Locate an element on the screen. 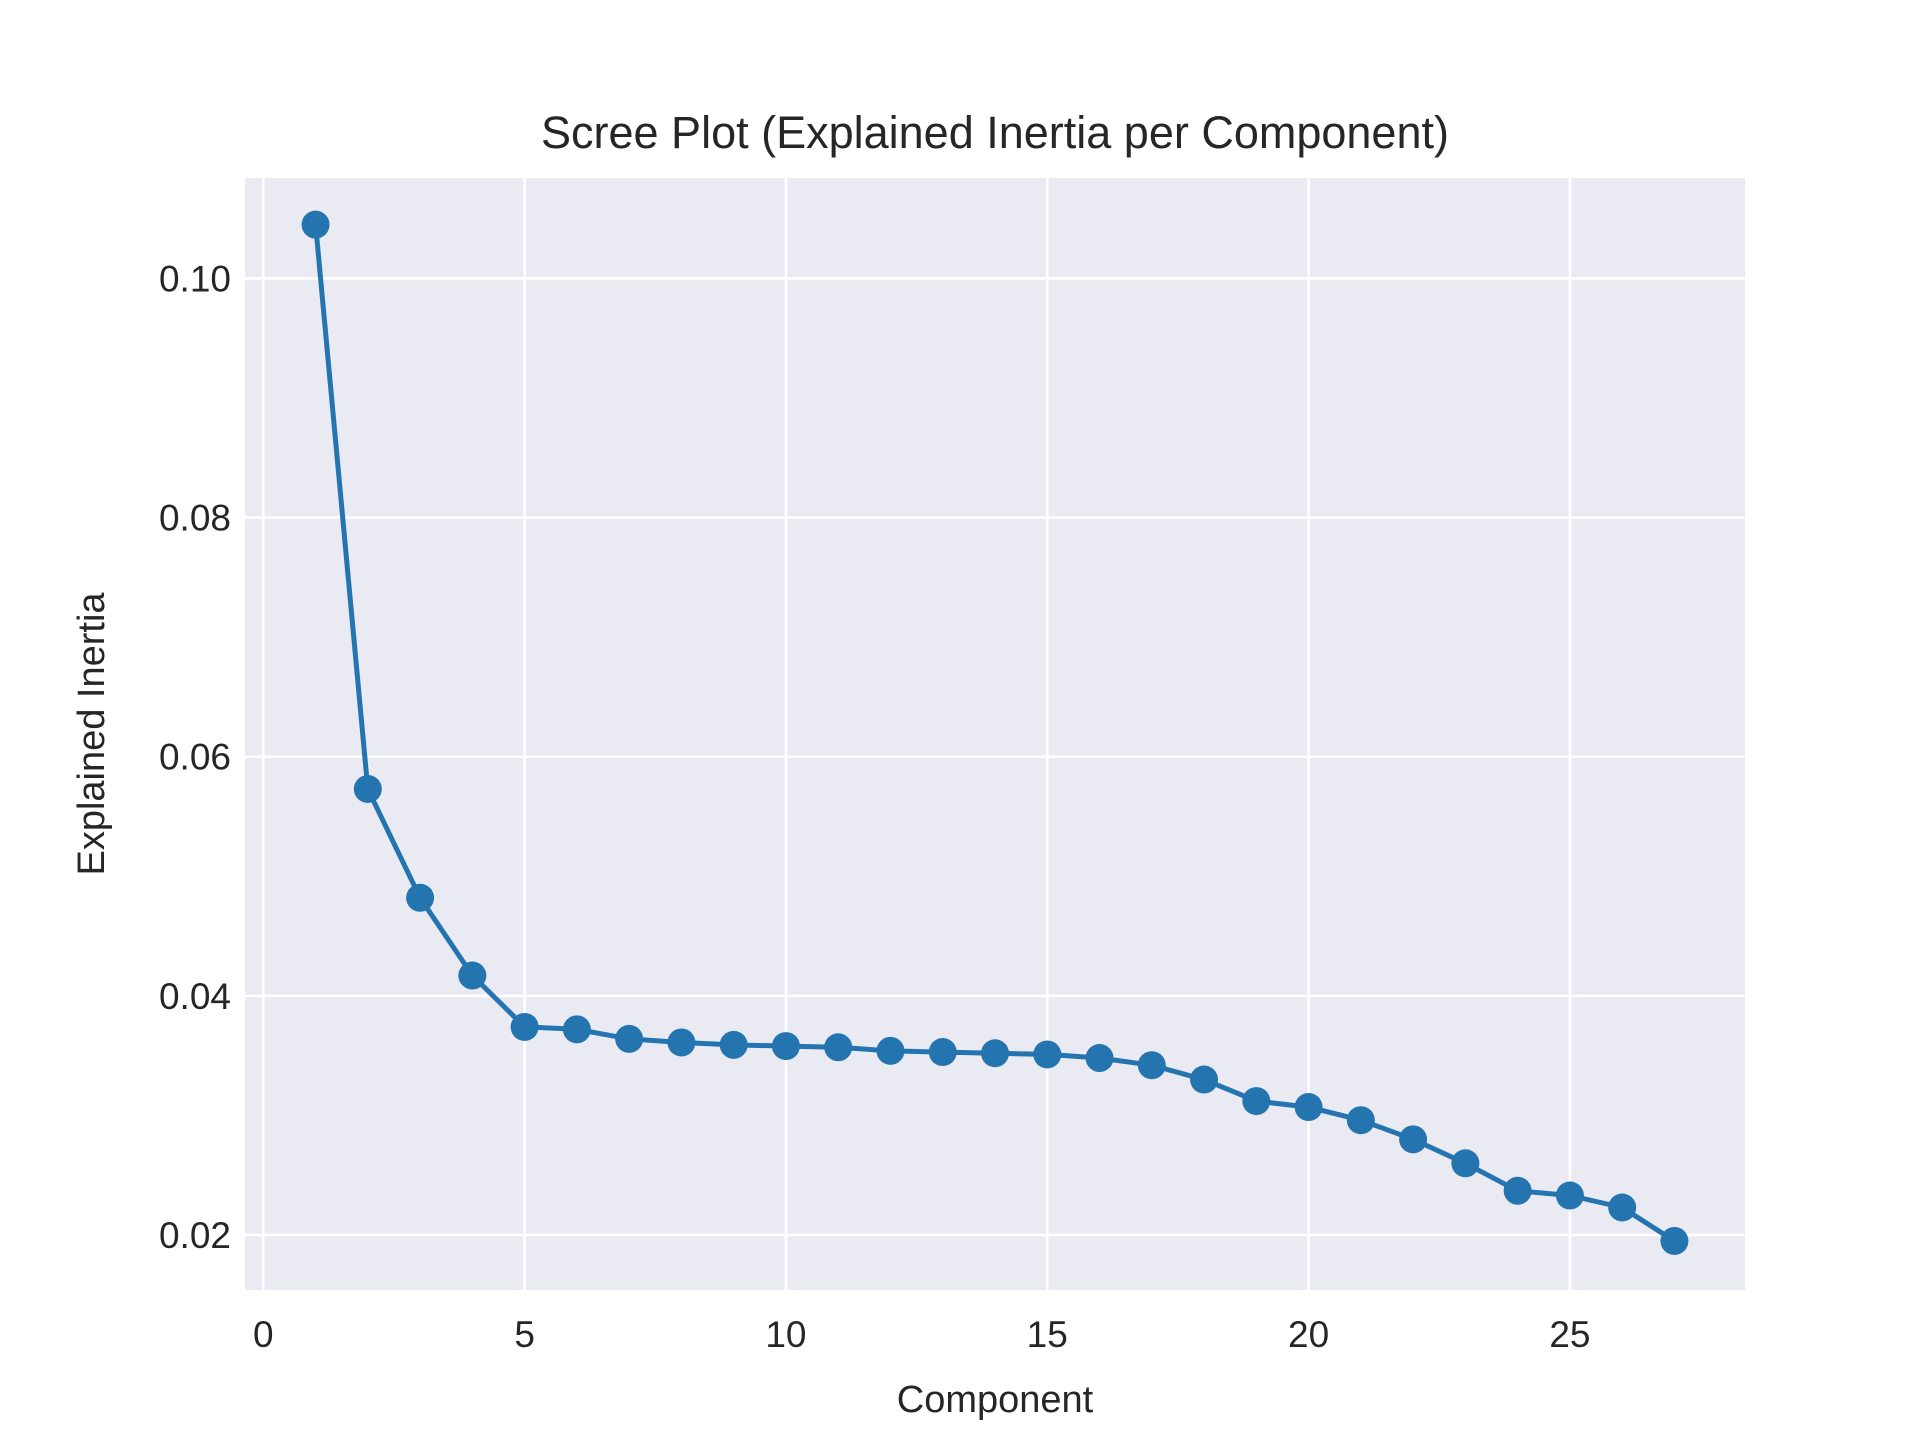 The image size is (1920, 1440). y-tick-label: 0.06 is located at coordinates (195, 757).